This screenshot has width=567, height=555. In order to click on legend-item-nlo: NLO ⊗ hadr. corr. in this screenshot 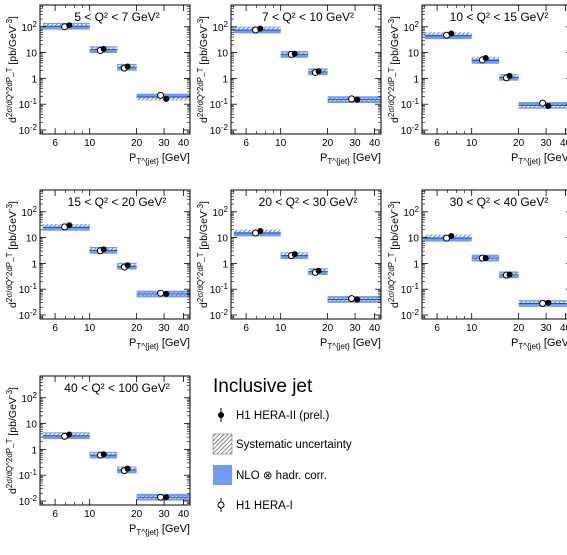, I will do `click(270, 475)`.